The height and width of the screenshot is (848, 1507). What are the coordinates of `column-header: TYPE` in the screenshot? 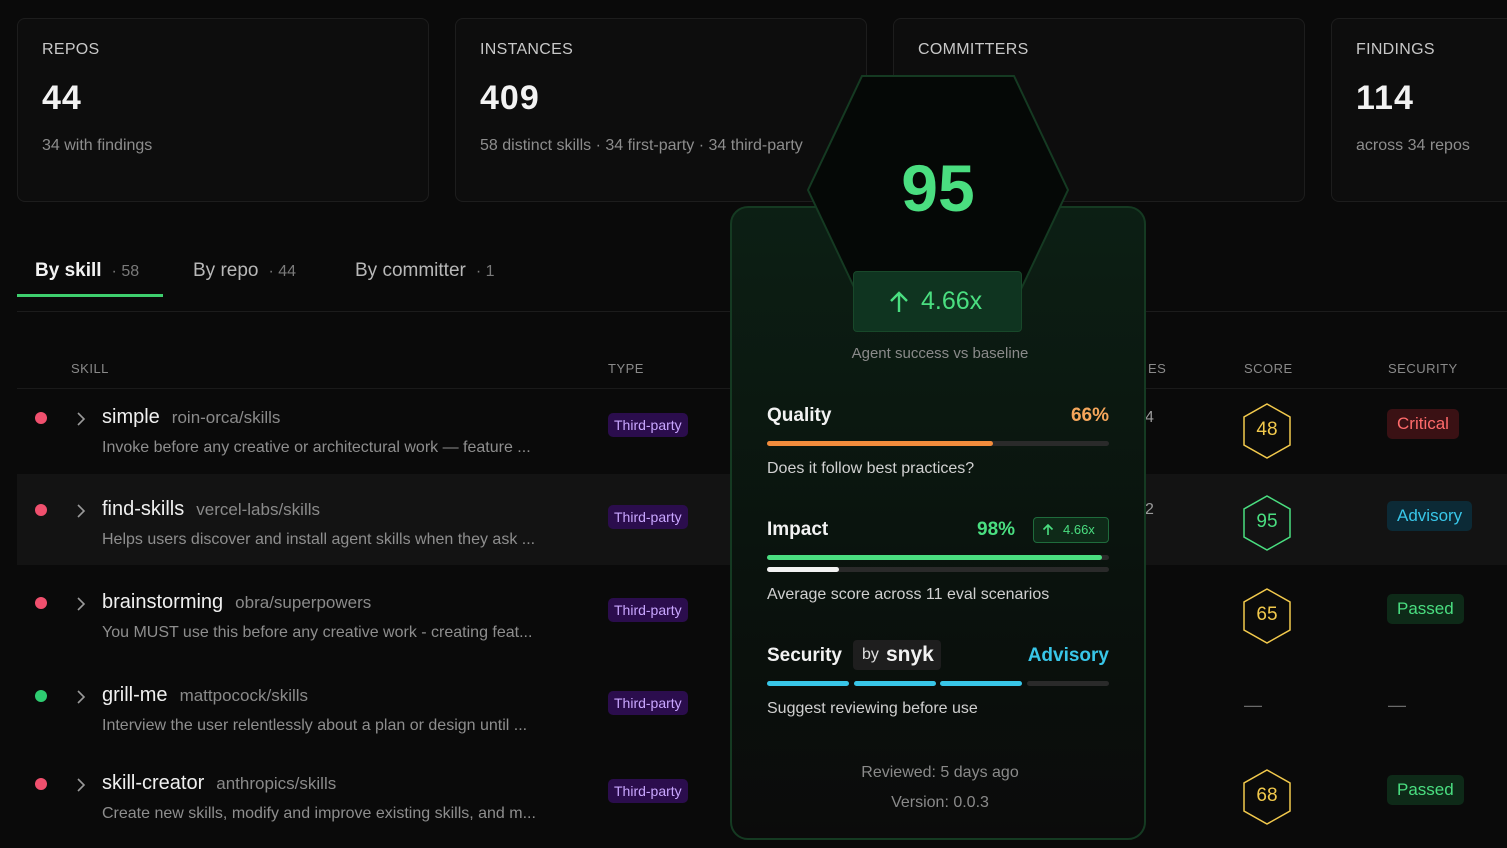 It's located at (626, 368).